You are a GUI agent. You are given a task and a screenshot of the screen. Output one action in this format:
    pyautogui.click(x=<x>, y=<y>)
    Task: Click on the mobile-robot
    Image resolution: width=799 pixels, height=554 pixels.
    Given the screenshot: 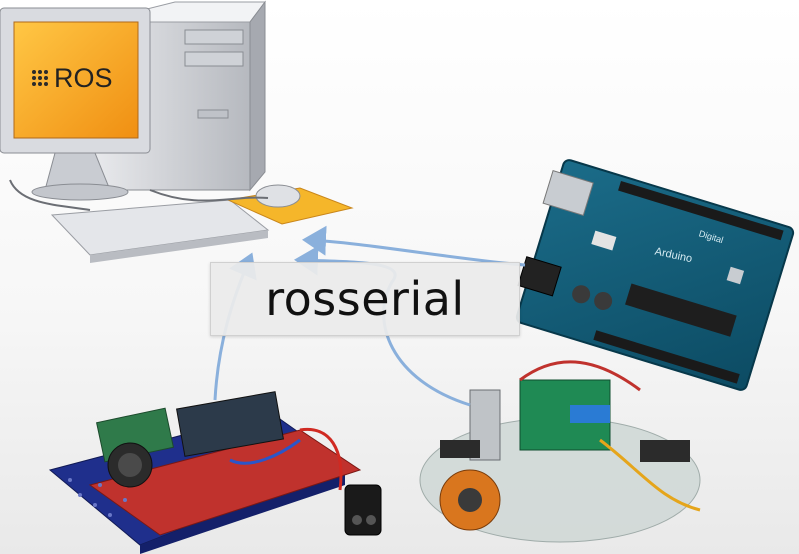 What is the action you would take?
    pyautogui.click(x=560, y=451)
    